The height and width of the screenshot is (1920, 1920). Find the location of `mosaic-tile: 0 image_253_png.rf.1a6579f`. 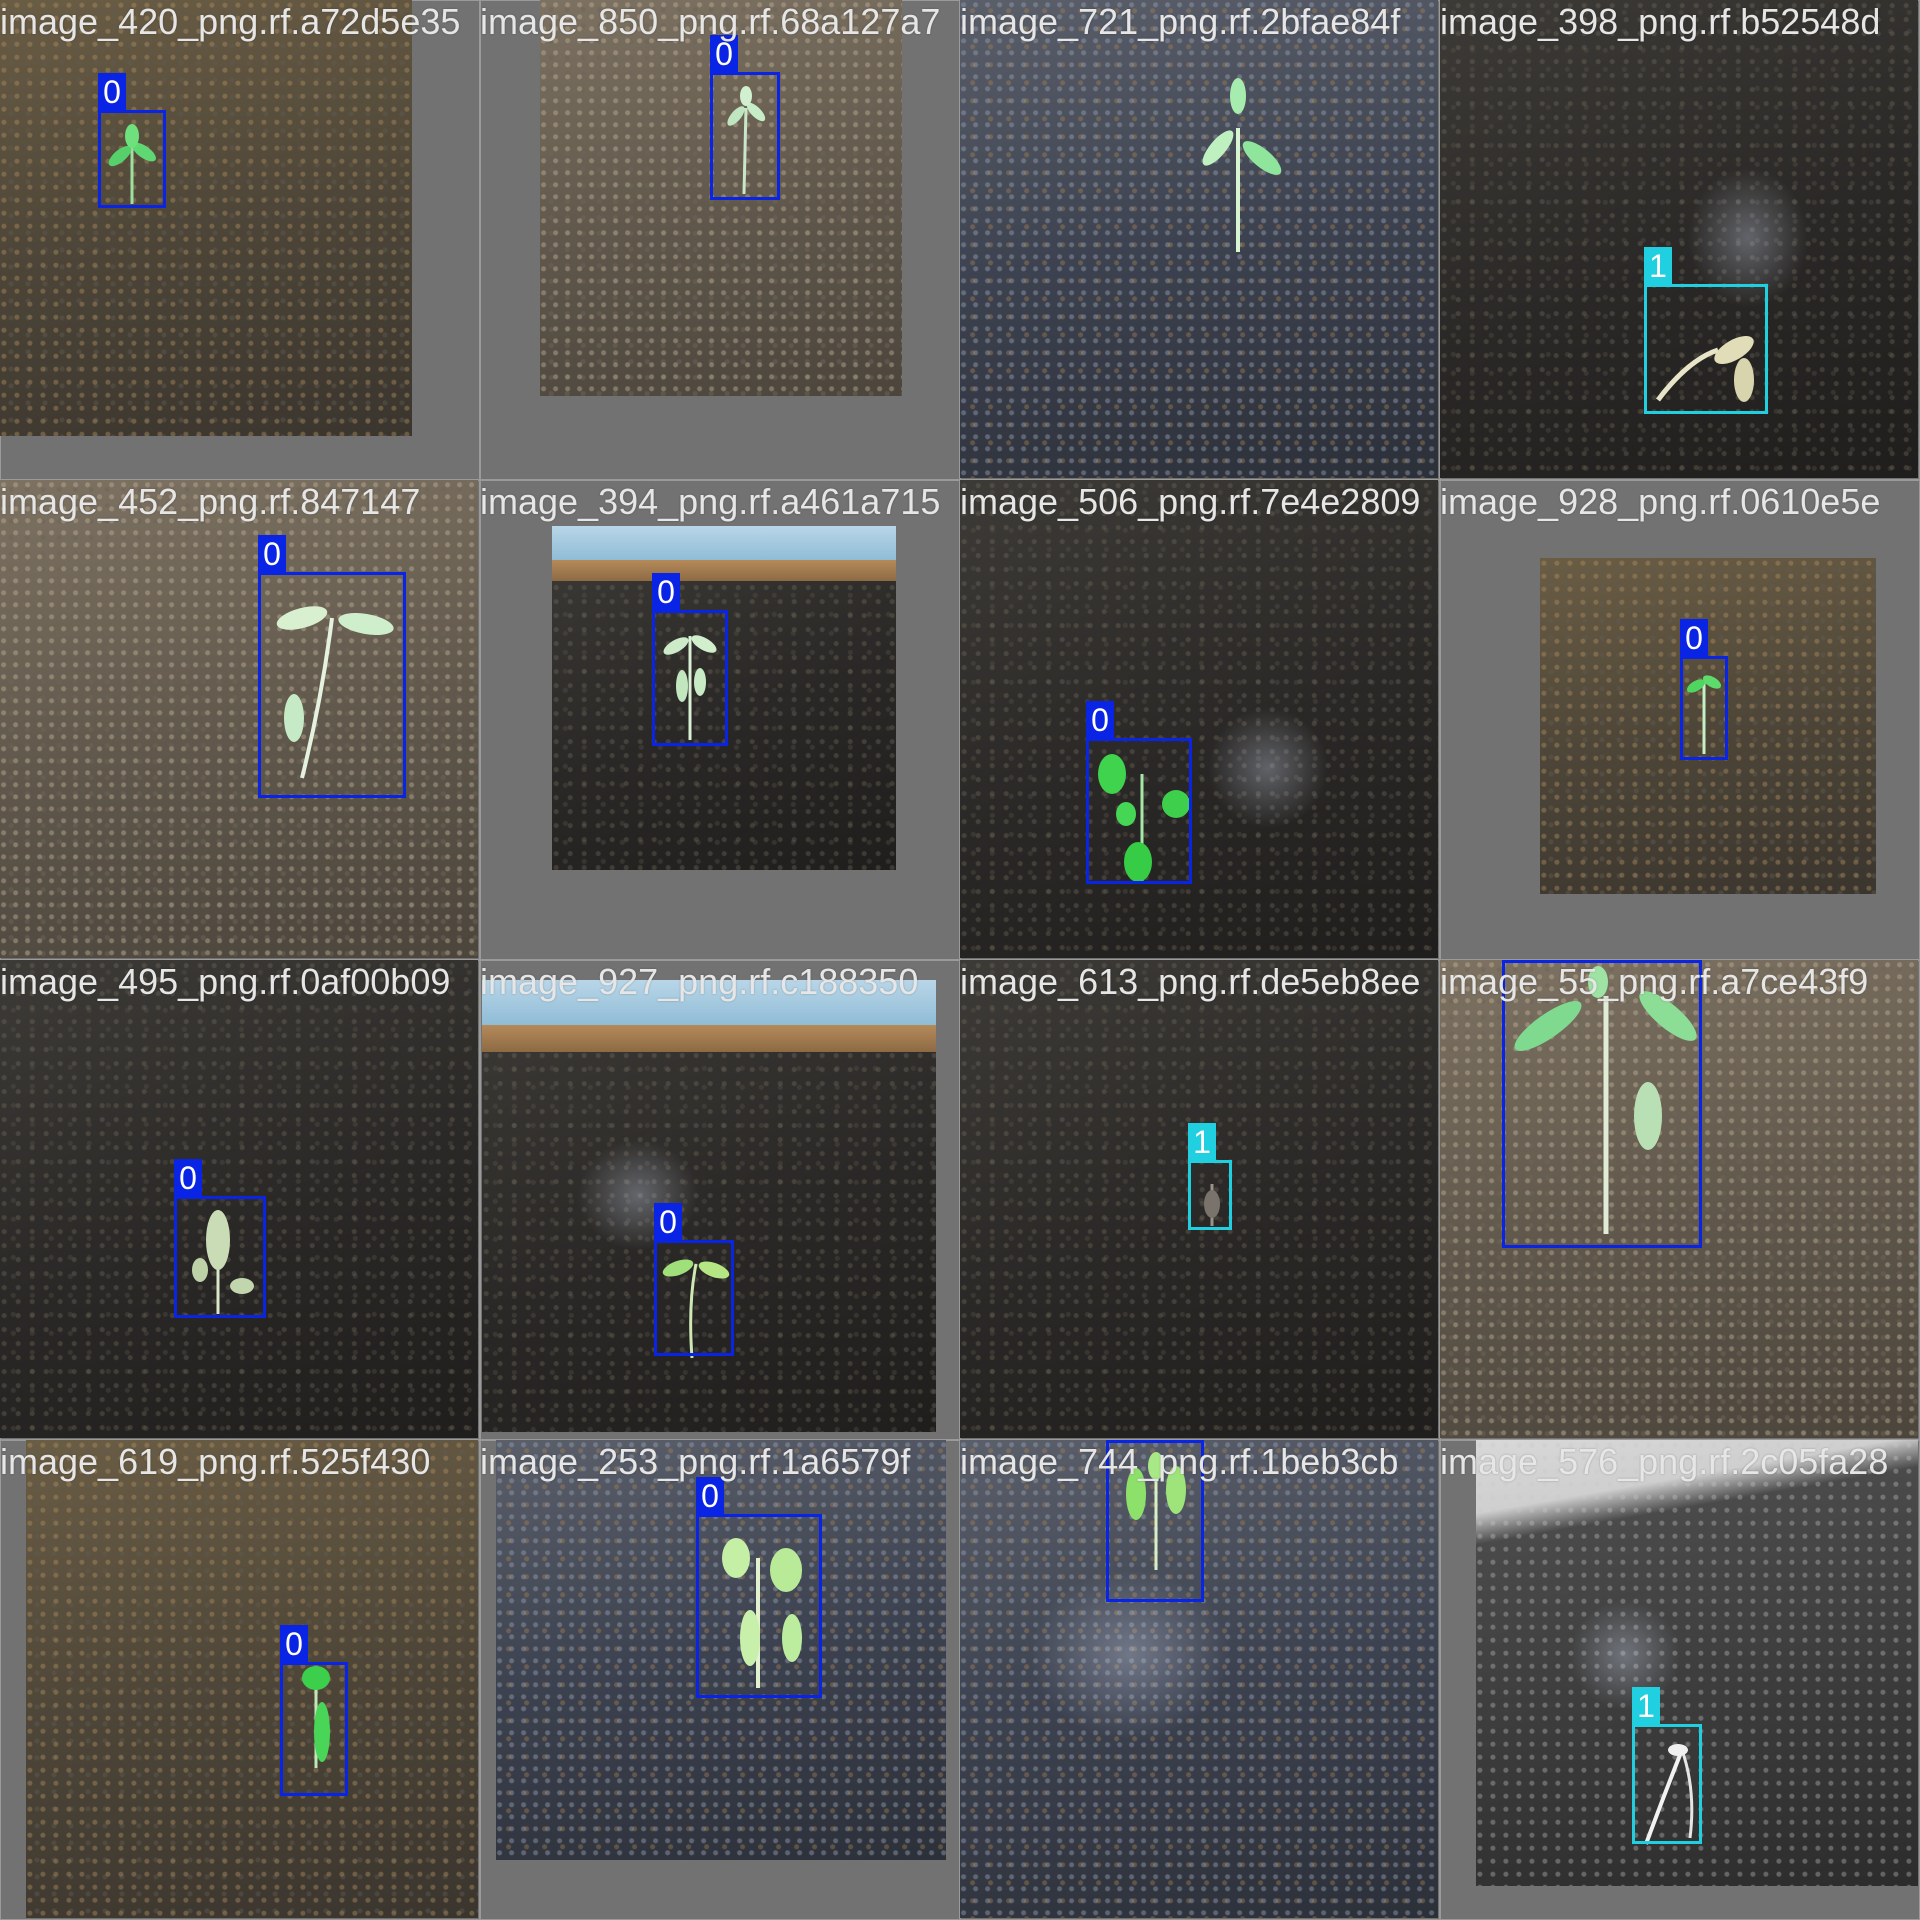

mosaic-tile: 0 image_253_png.rf.1a6579f is located at coordinates (720, 1680).